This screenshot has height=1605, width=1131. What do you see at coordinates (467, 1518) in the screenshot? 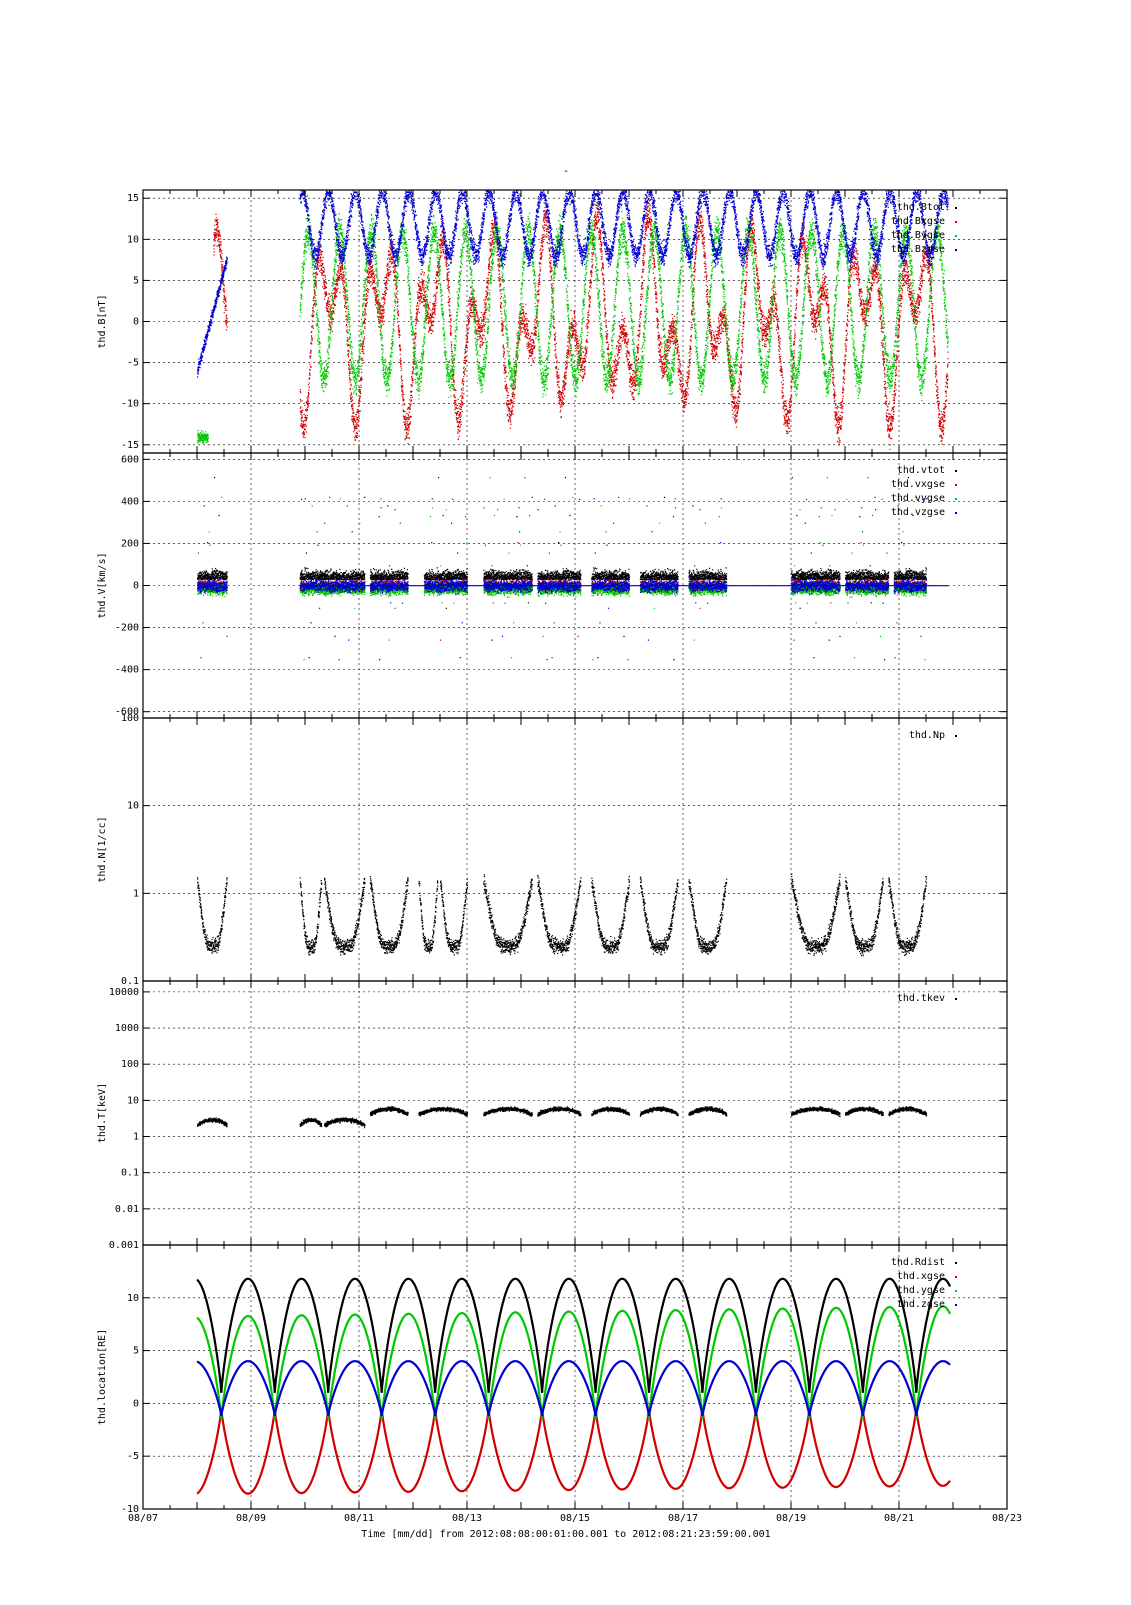
I see `x-tick-label: 08/13` at bounding box center [467, 1518].